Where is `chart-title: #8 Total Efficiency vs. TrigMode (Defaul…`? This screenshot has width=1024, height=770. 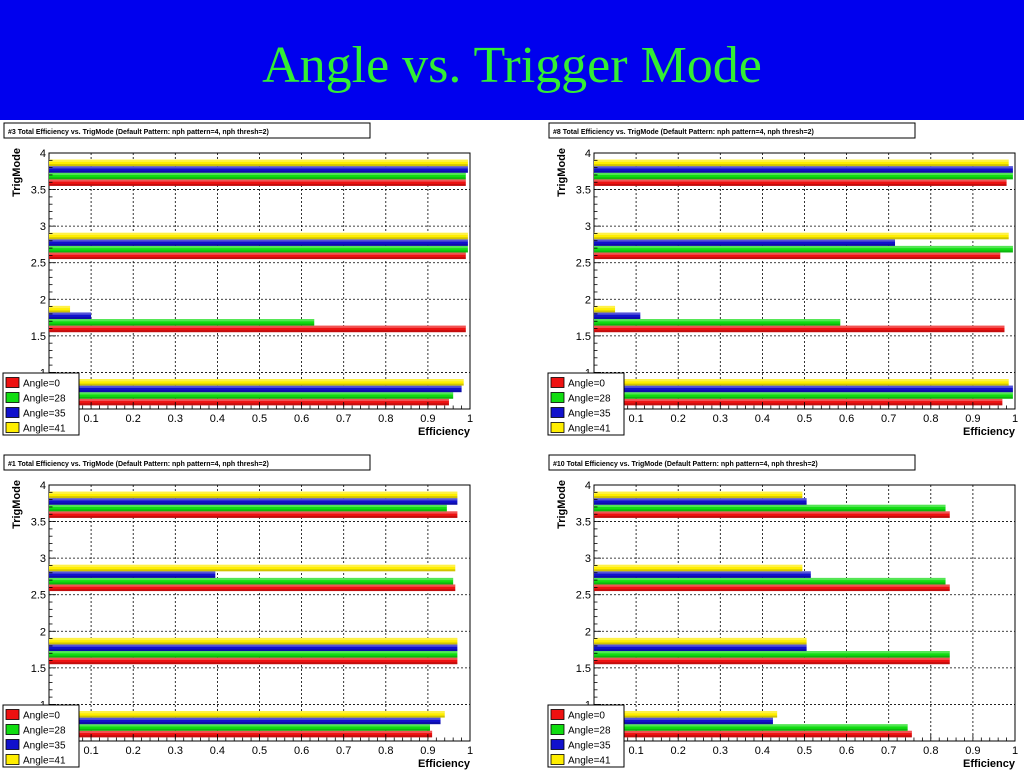
chart-title: #8 Total Efficiency vs. TrigMode (Defaul… is located at coordinates (683, 132).